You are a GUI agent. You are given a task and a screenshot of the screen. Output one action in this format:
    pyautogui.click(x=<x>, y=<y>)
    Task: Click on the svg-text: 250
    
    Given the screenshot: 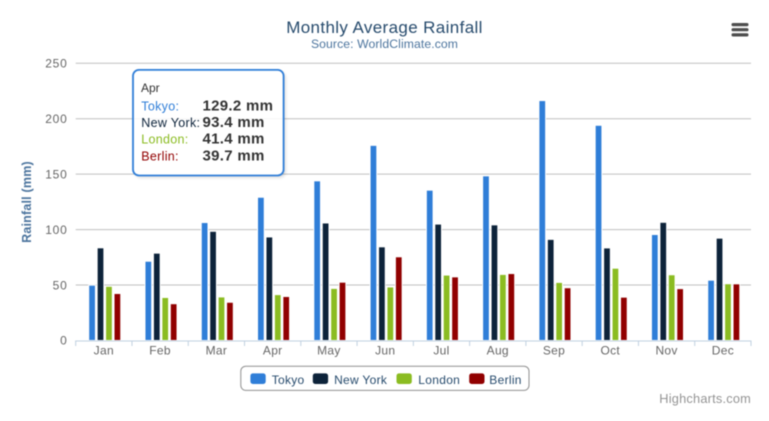 What is the action you would take?
    pyautogui.click(x=56, y=64)
    